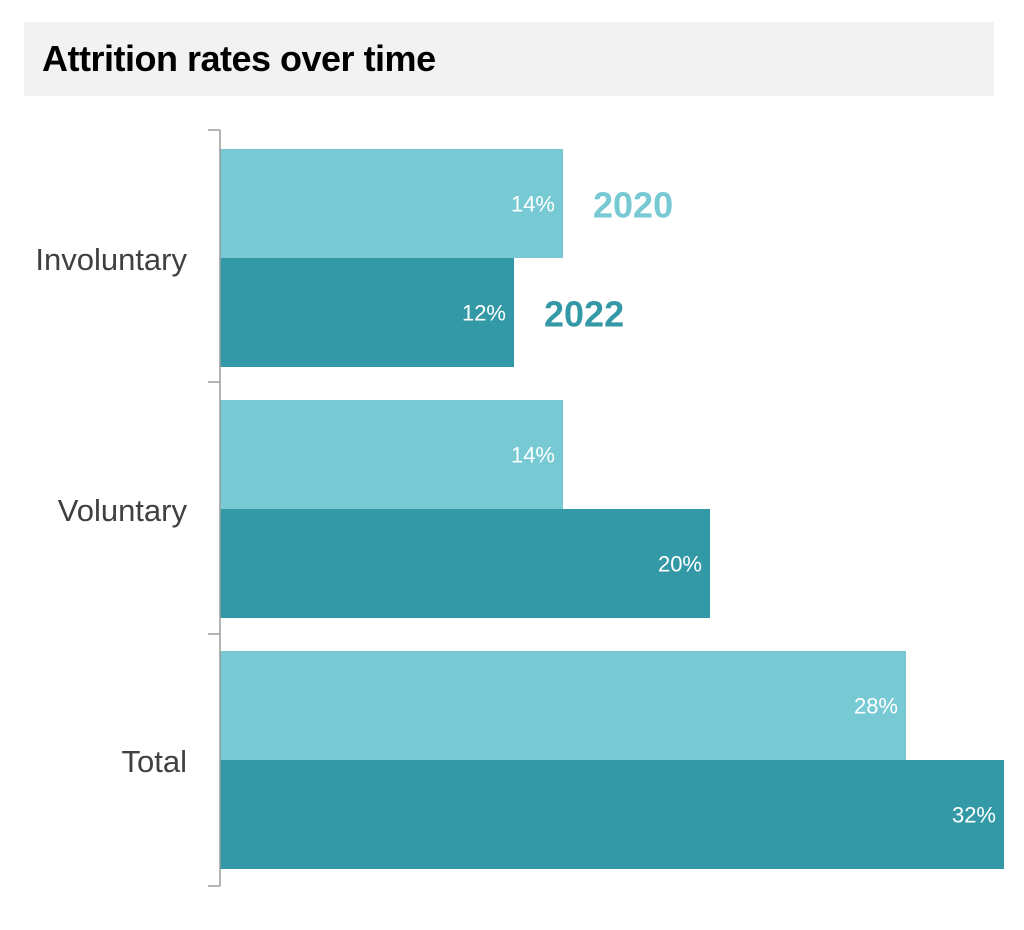 Image resolution: width=1024 pixels, height=930 pixels. Describe the element at coordinates (239, 58) in the screenshot. I see `chart-title: Attrition rates over time` at that location.